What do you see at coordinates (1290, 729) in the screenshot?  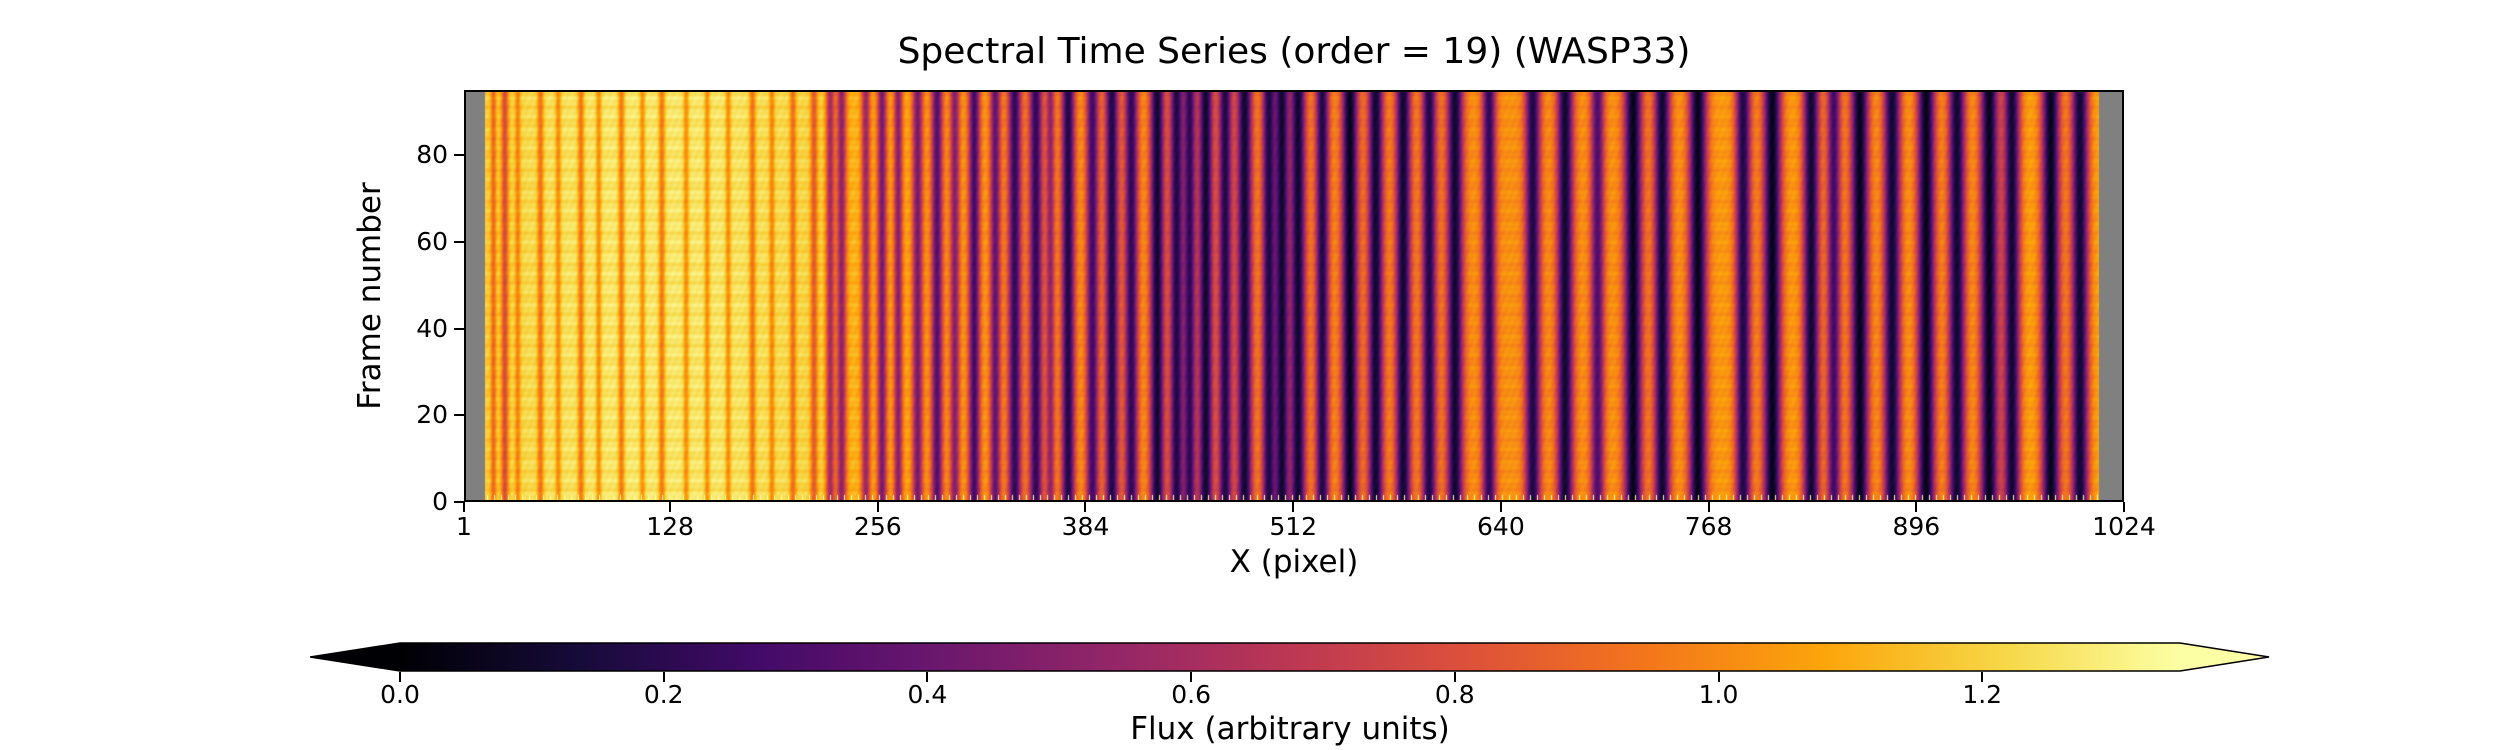 I see `colorbar-label: Flux (arbitrary units)` at bounding box center [1290, 729].